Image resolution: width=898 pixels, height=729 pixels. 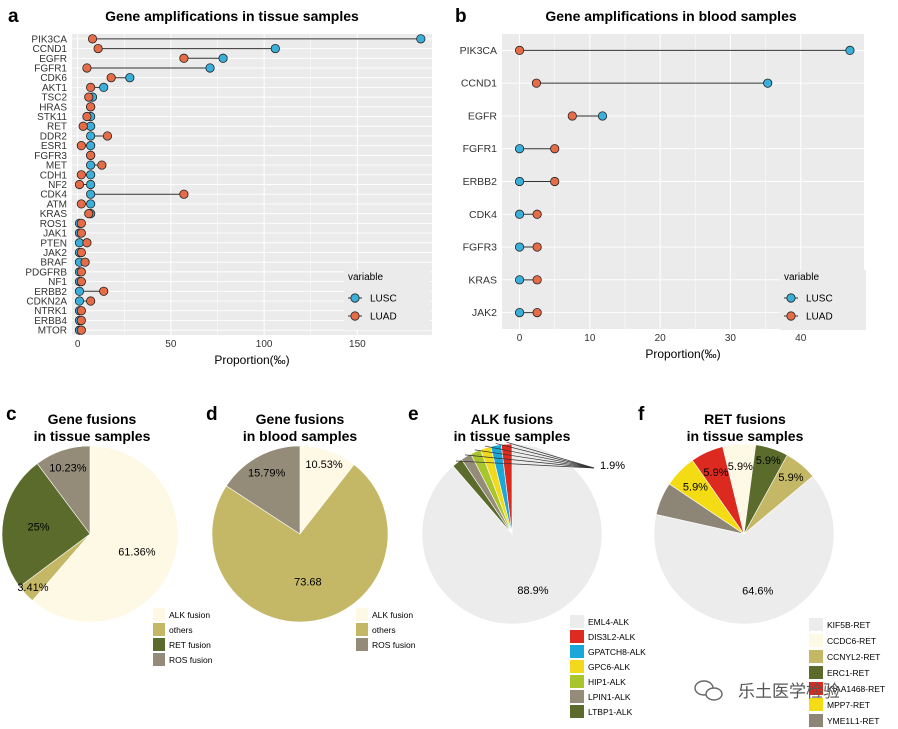 What do you see at coordinates (757, 591) in the screenshot?
I see `slice-label: 64.6%` at bounding box center [757, 591].